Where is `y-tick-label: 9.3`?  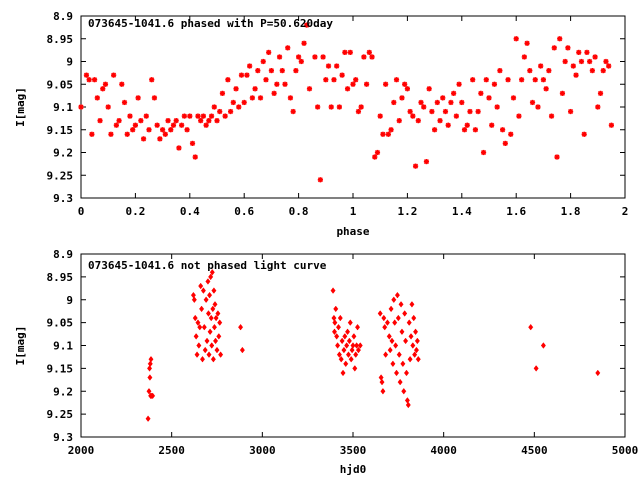
y-tick-label: 9.3 is located at coordinates (63, 437).